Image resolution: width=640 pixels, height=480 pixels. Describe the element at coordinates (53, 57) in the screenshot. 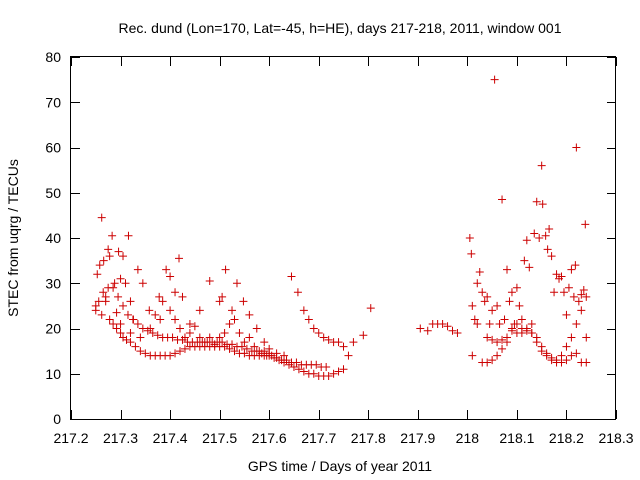

I see `y-tick-label: 80` at that location.